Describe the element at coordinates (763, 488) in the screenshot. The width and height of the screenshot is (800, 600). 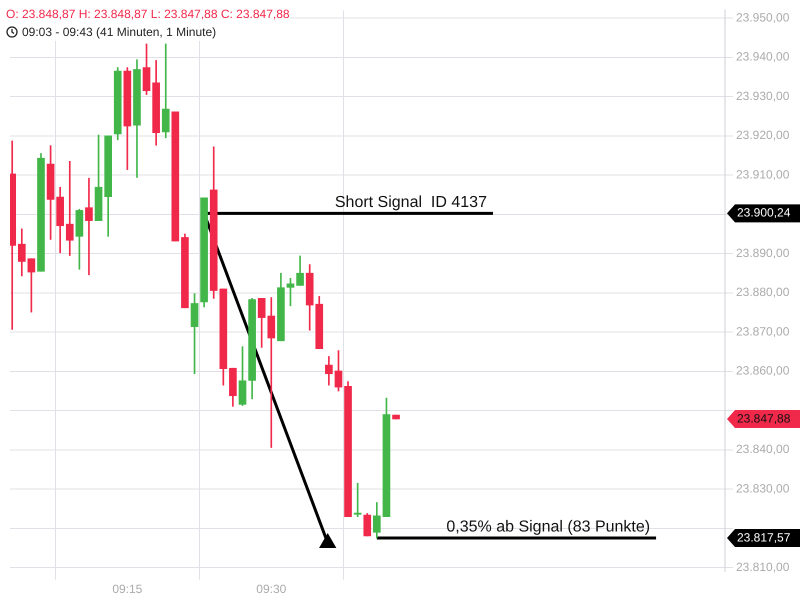
I see `y-tick-label: 23.830,00` at that location.